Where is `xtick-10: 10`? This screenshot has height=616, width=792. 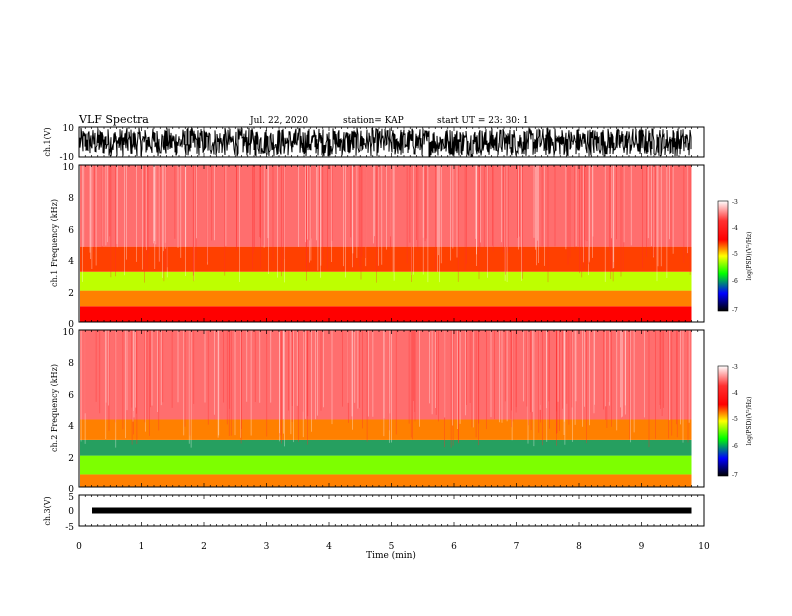
xtick-10: 10 is located at coordinates (704, 547).